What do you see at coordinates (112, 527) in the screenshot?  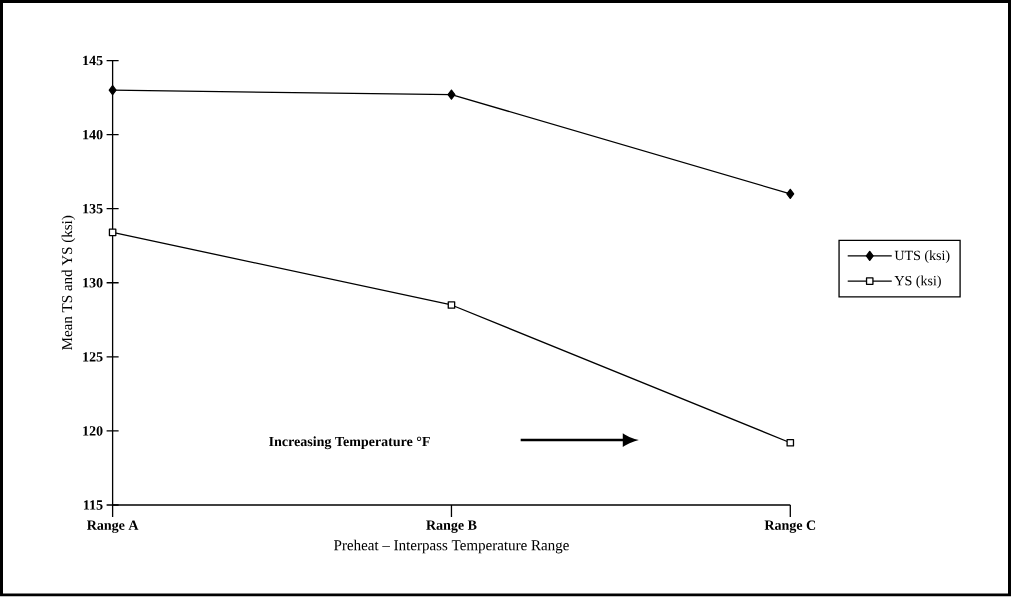 I see `x-tick-label: Range A` at bounding box center [112, 527].